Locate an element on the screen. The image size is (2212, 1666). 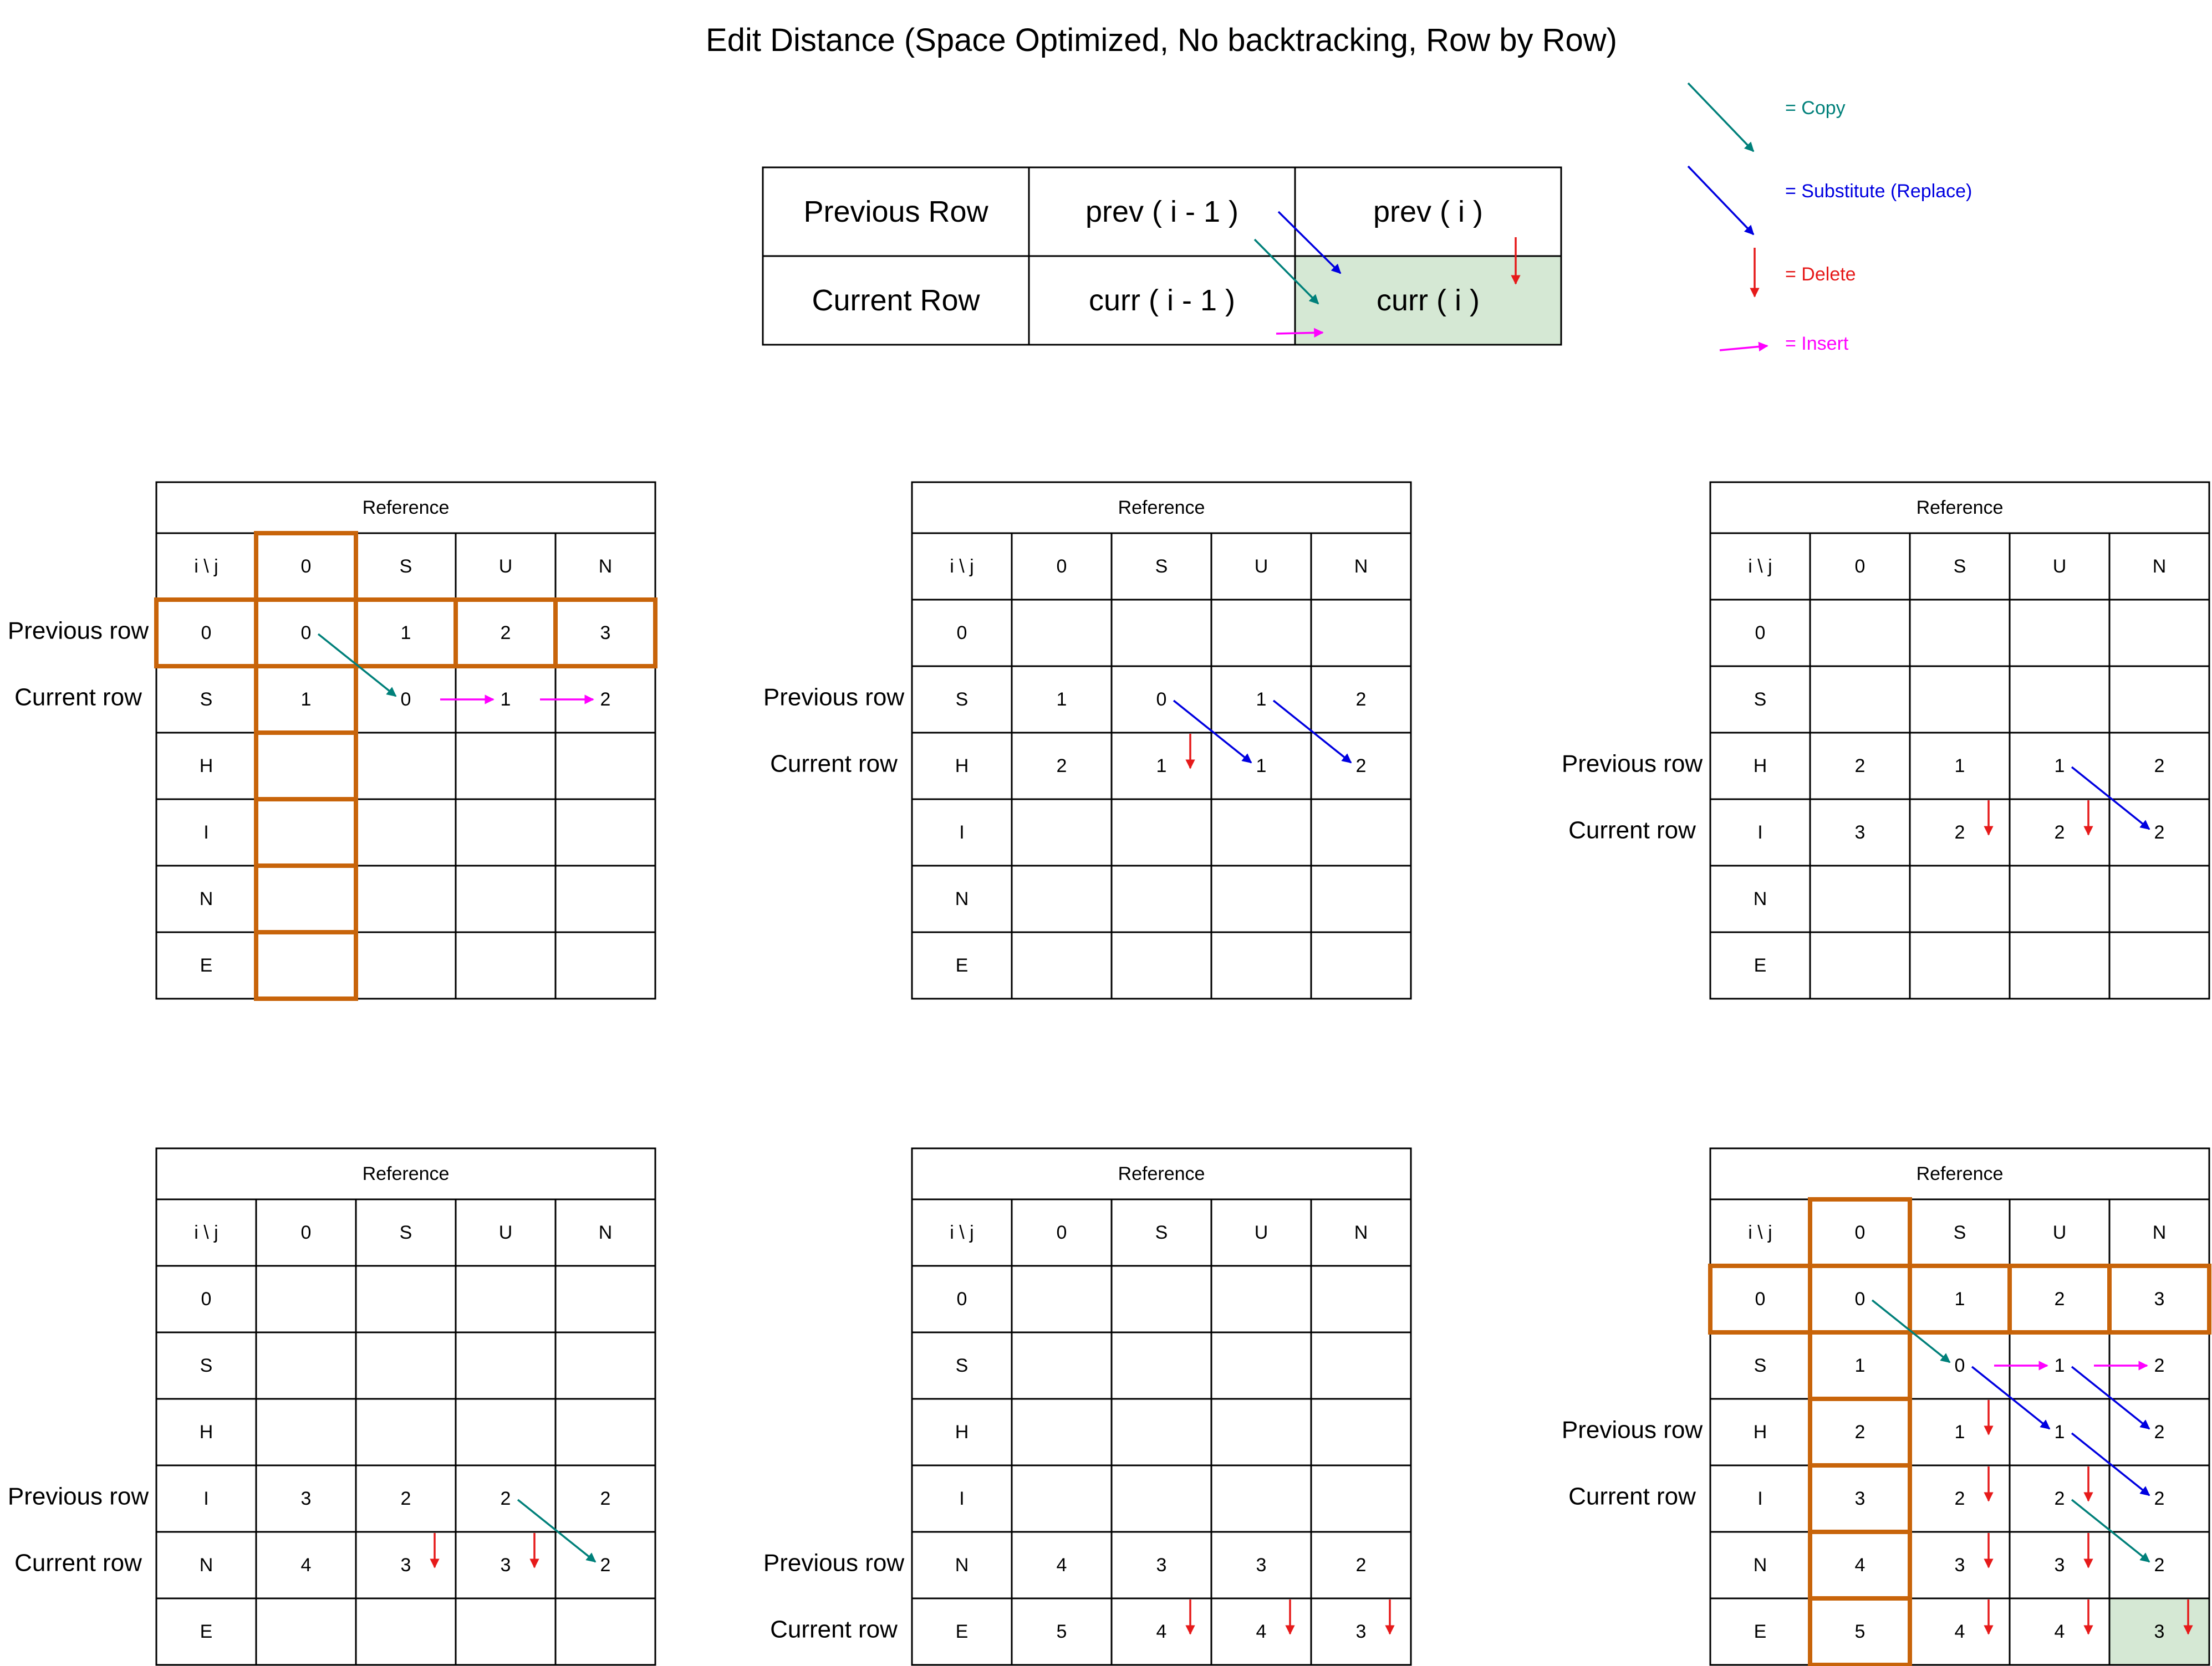
key-cell-text: Previous Row is located at coordinates (895, 211).